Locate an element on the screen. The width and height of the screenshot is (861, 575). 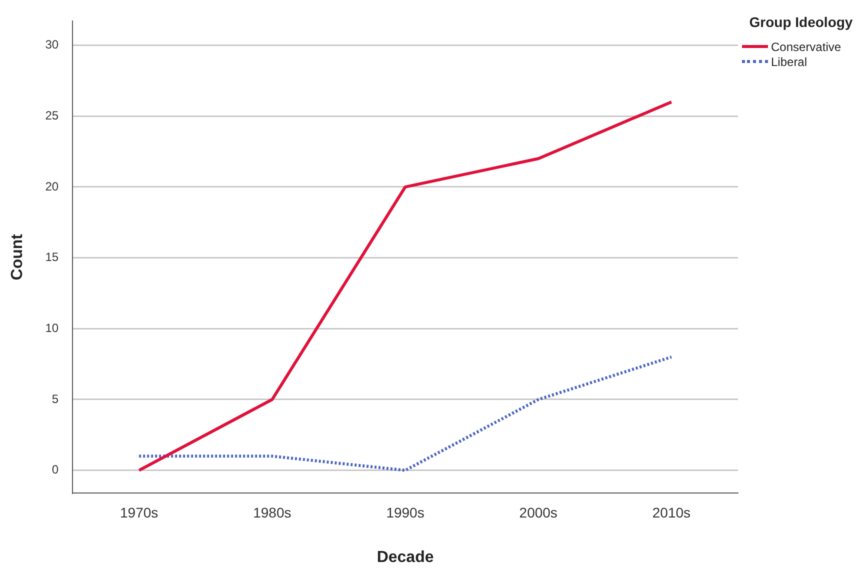
y-tick-label: 15 is located at coordinates (52, 257).